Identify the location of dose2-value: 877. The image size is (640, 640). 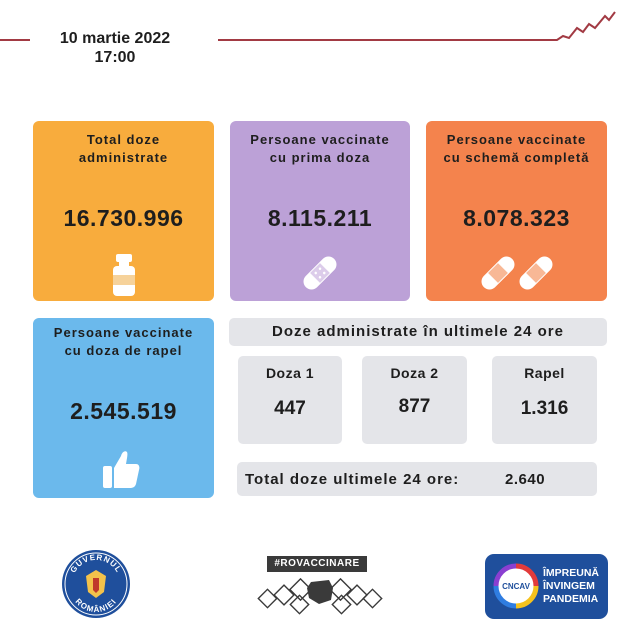
(414, 406).